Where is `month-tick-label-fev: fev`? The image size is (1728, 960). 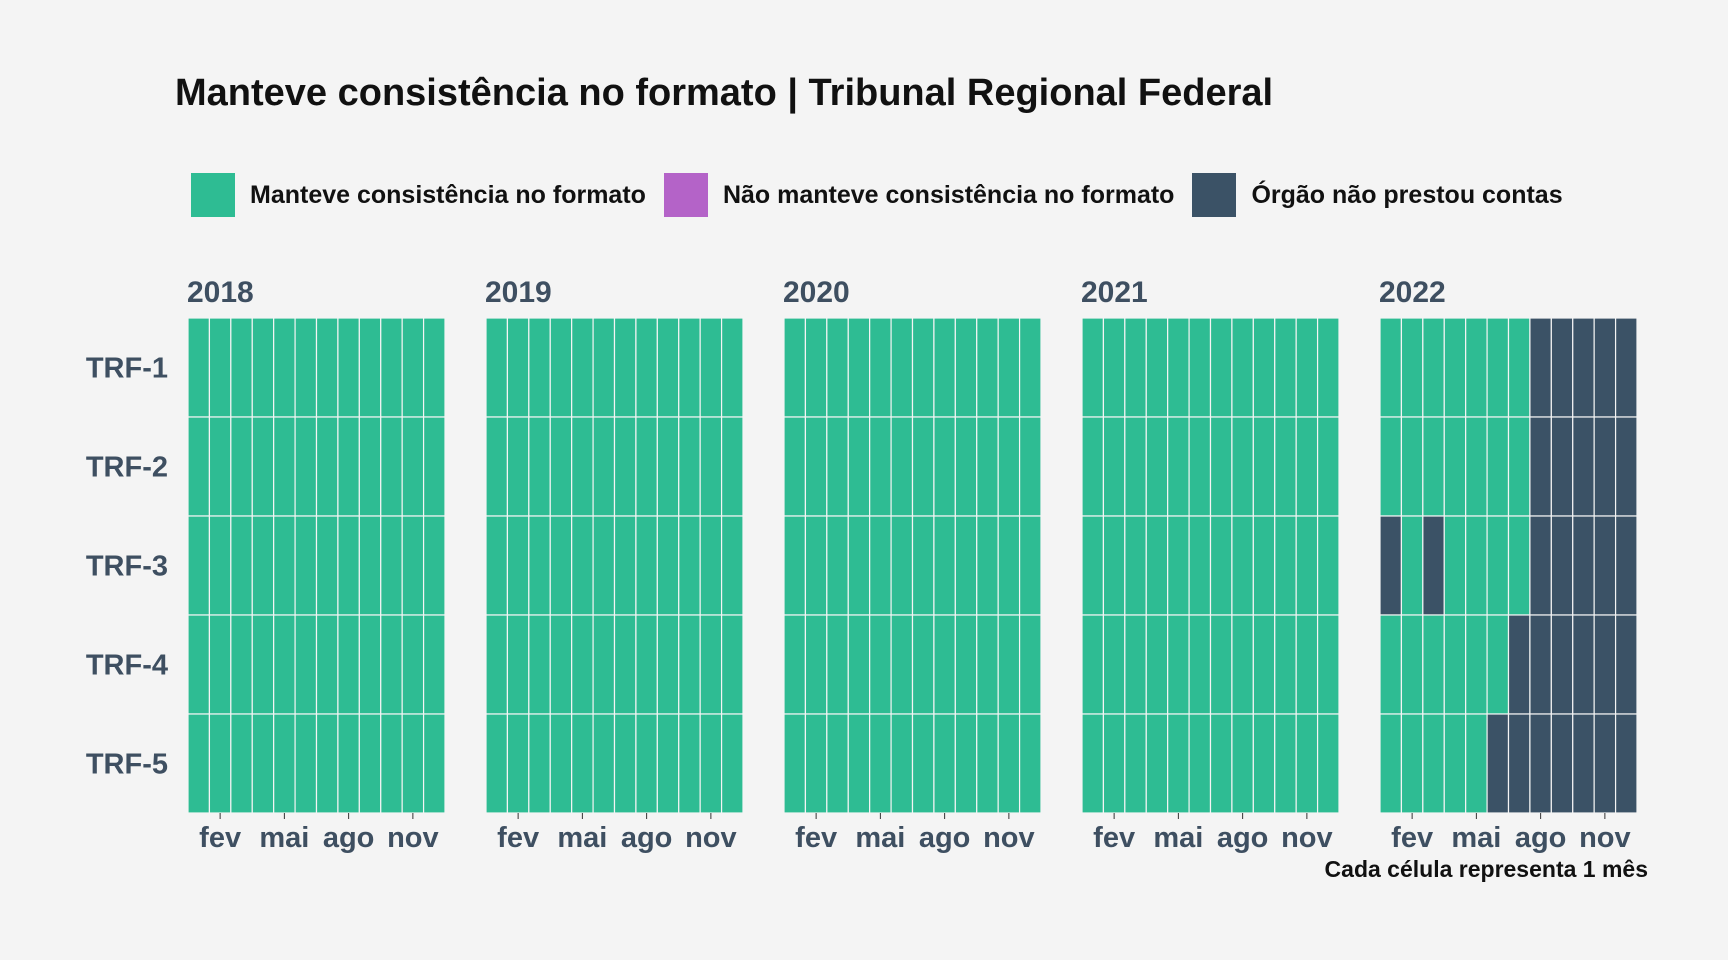 month-tick-label-fev: fev is located at coordinates (220, 838).